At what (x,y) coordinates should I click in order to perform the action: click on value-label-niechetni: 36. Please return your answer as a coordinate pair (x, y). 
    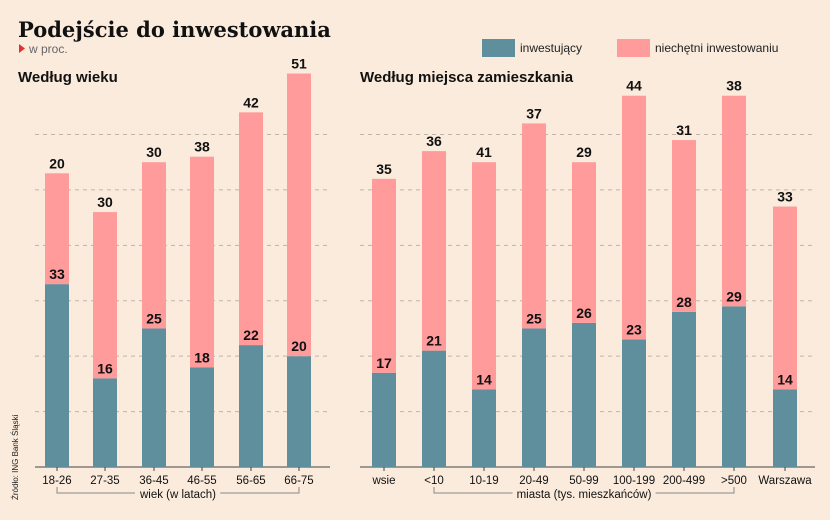
    Looking at the image, I should click on (434, 141).